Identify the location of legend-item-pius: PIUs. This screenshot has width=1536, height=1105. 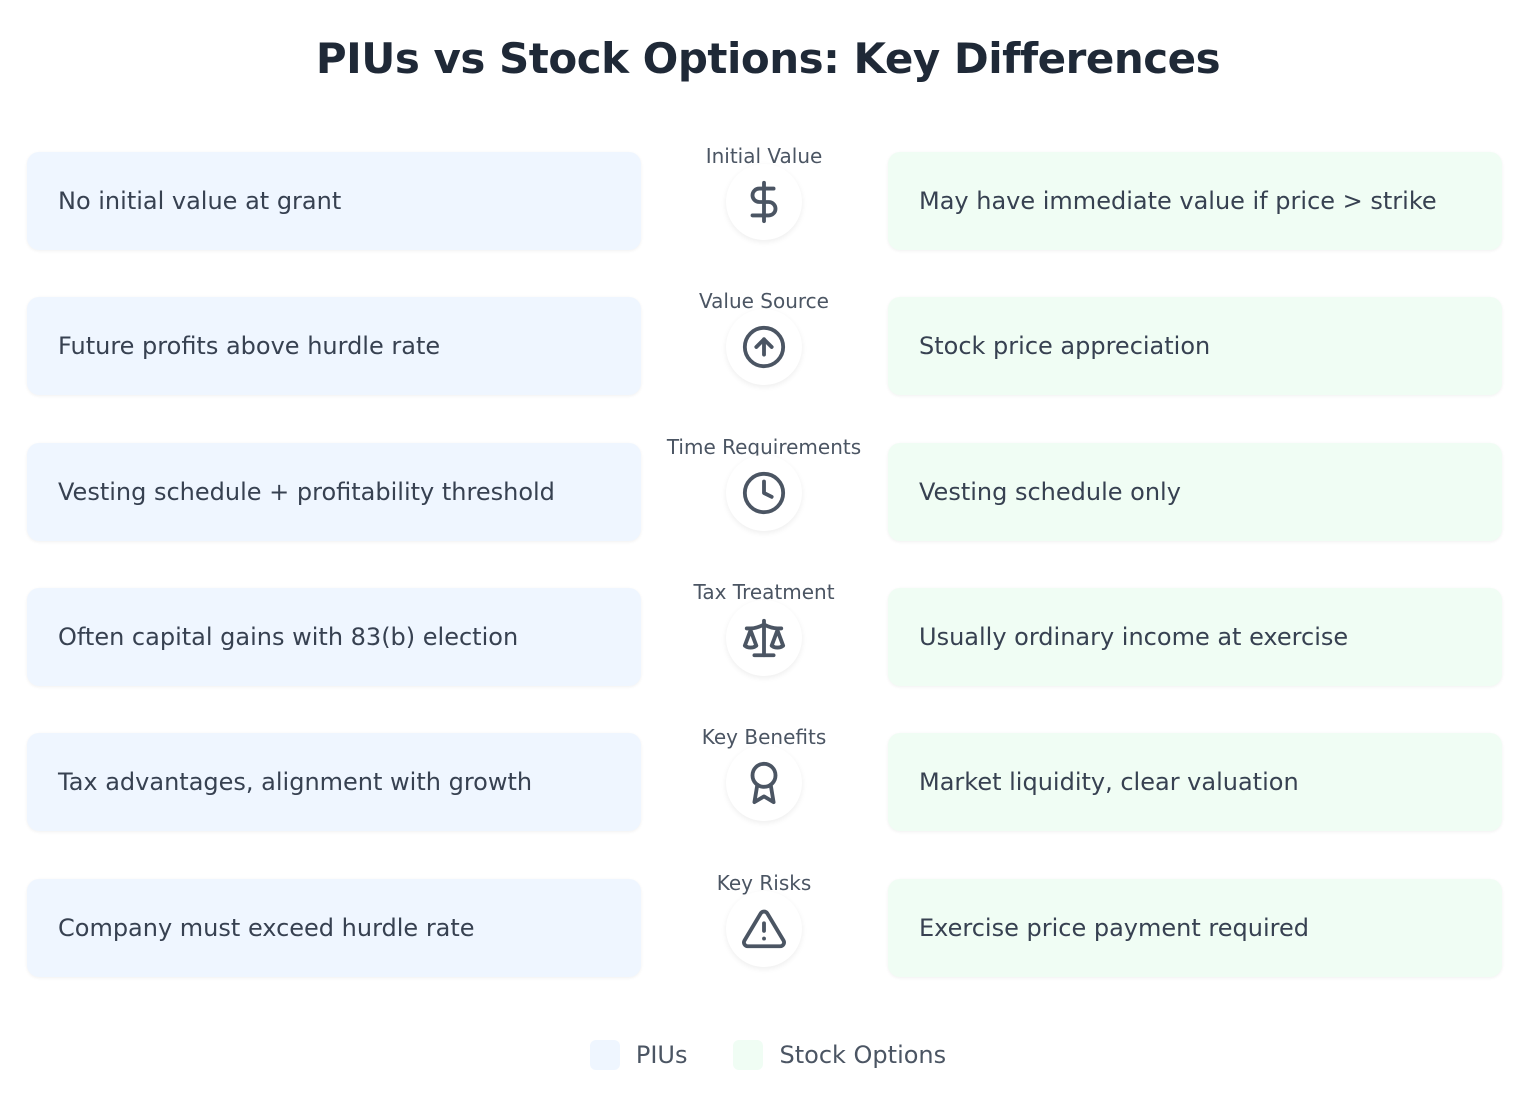
(638, 1055).